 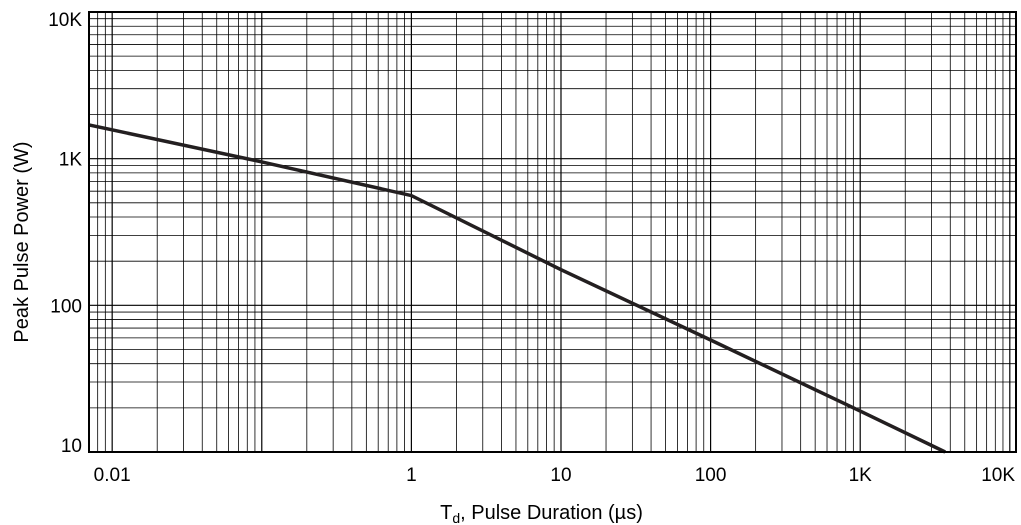 What do you see at coordinates (456, 517) in the screenshot?
I see `x-axis-title-subscript: d` at bounding box center [456, 517].